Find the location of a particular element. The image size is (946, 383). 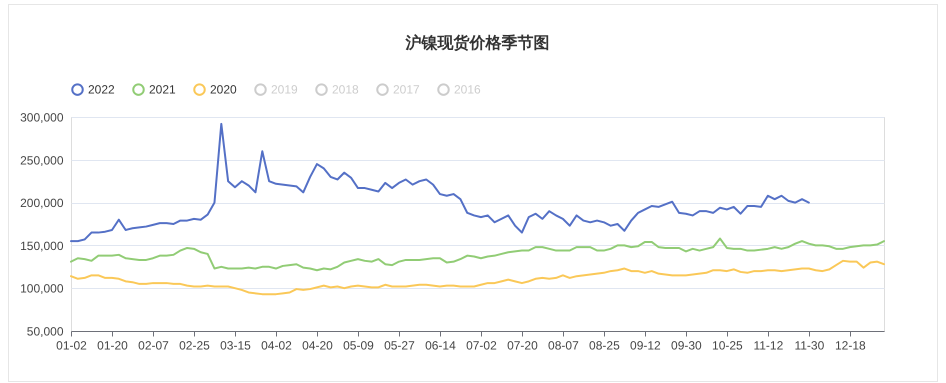

y-tick-label: 300,000 is located at coordinates (42, 117).